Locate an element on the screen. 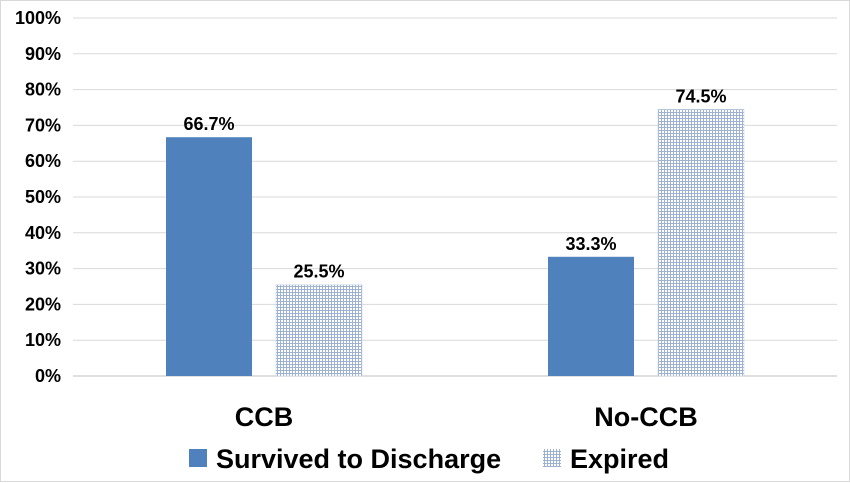 The image size is (850, 483). data-label: 66.7% is located at coordinates (208, 124).